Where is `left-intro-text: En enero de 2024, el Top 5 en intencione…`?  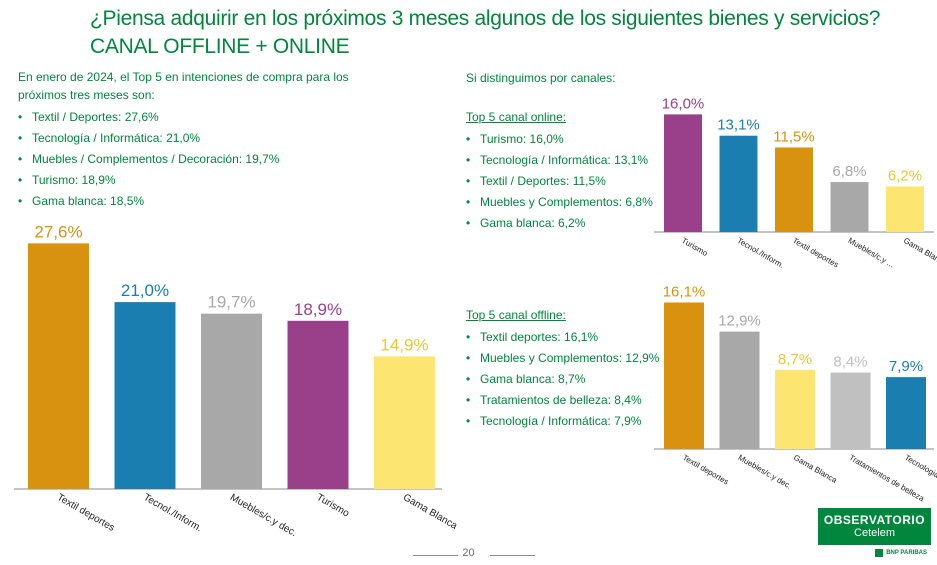 left-intro-text: En enero de 2024, el Top 5 en intencione… is located at coordinates (183, 86).